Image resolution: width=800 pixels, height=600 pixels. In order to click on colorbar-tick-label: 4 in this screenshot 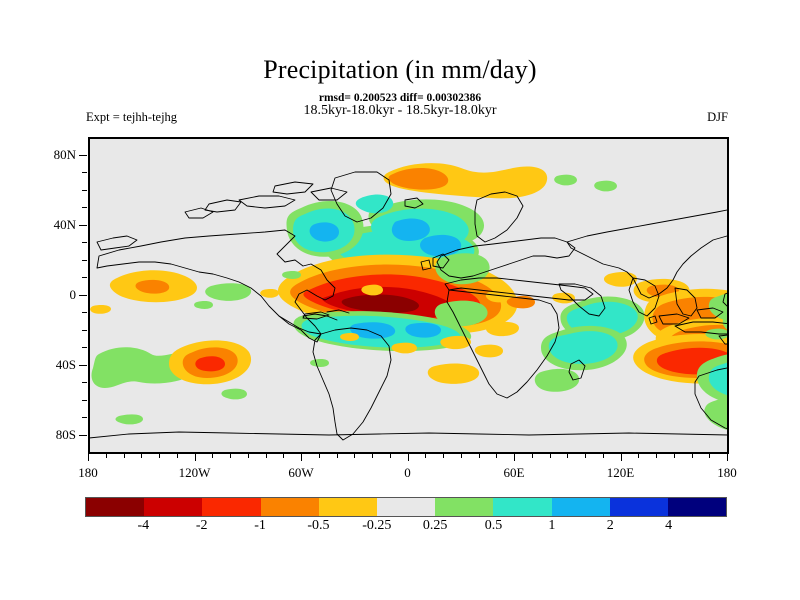, I will do `click(669, 525)`.